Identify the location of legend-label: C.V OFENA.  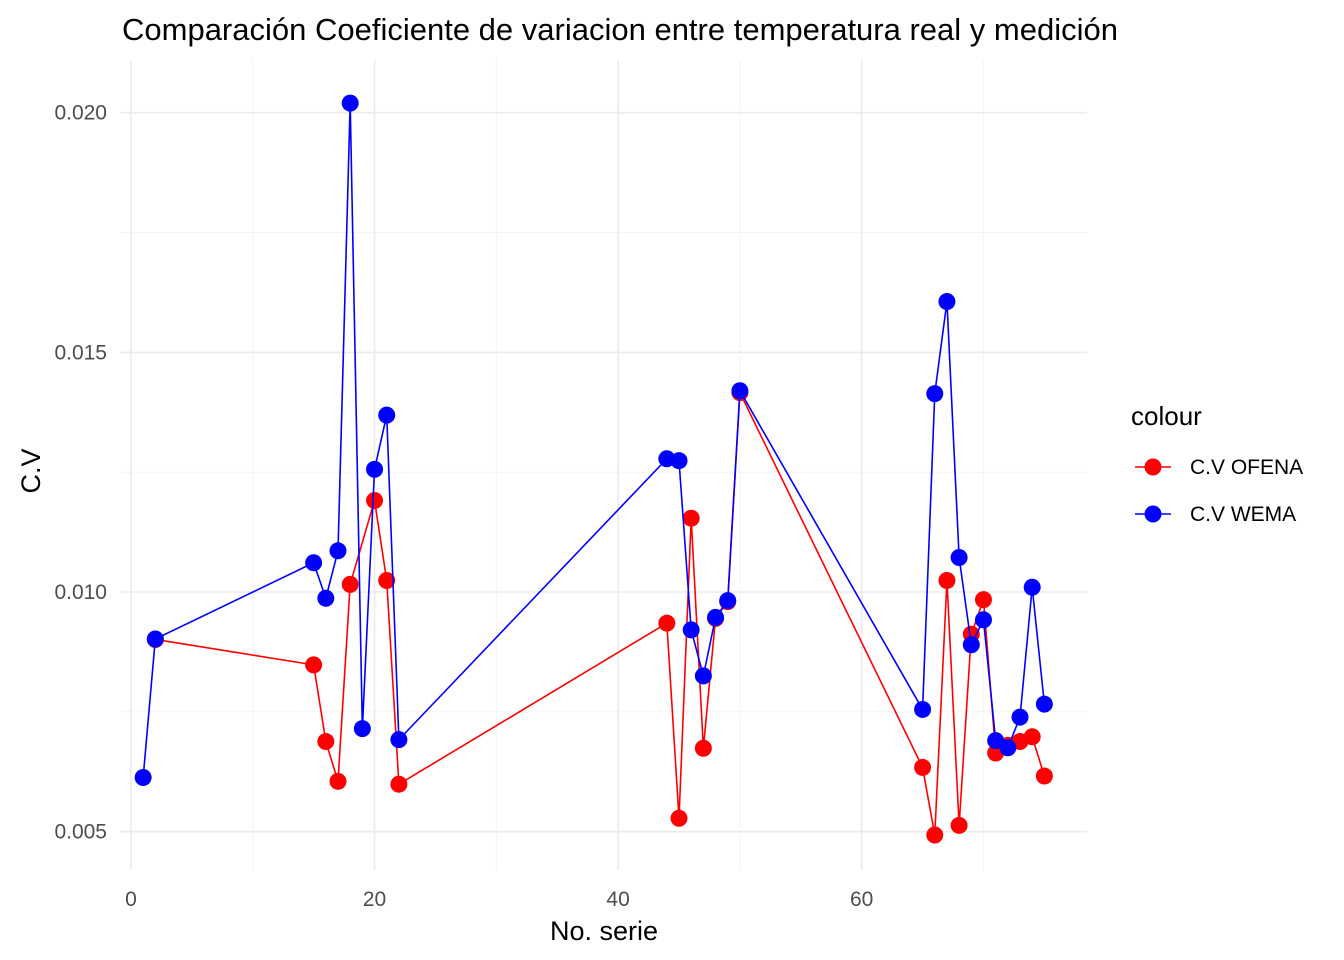
(1246, 467).